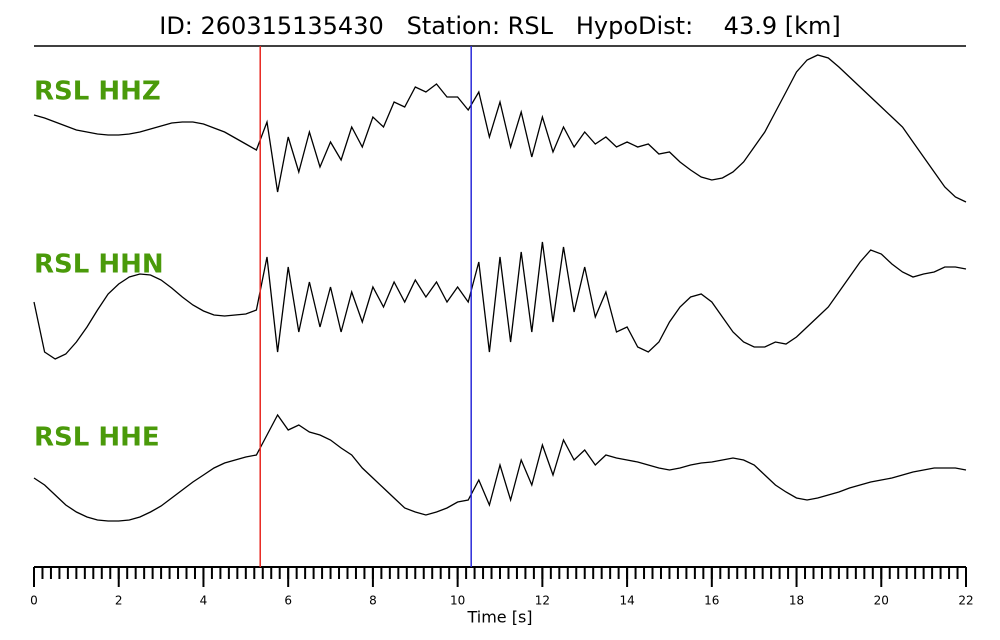  What do you see at coordinates (881, 601) in the screenshot?
I see `x-tick-label: 20` at bounding box center [881, 601].